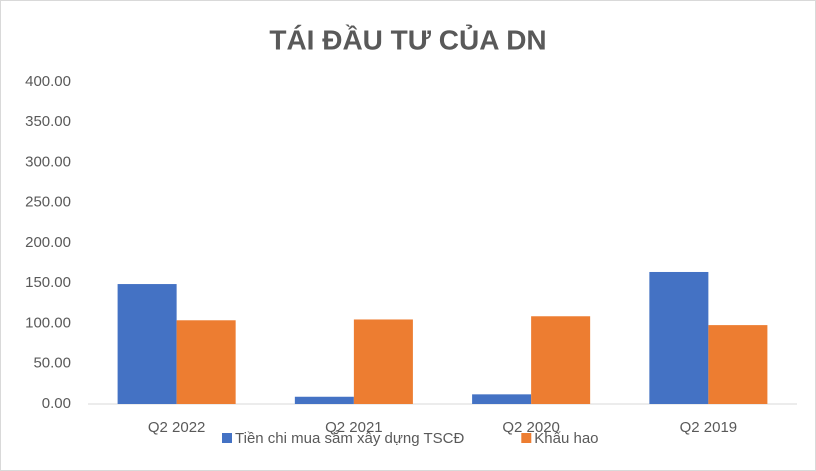  Describe the element at coordinates (48, 322) in the screenshot. I see `y-tick-label: 100.00` at that location.